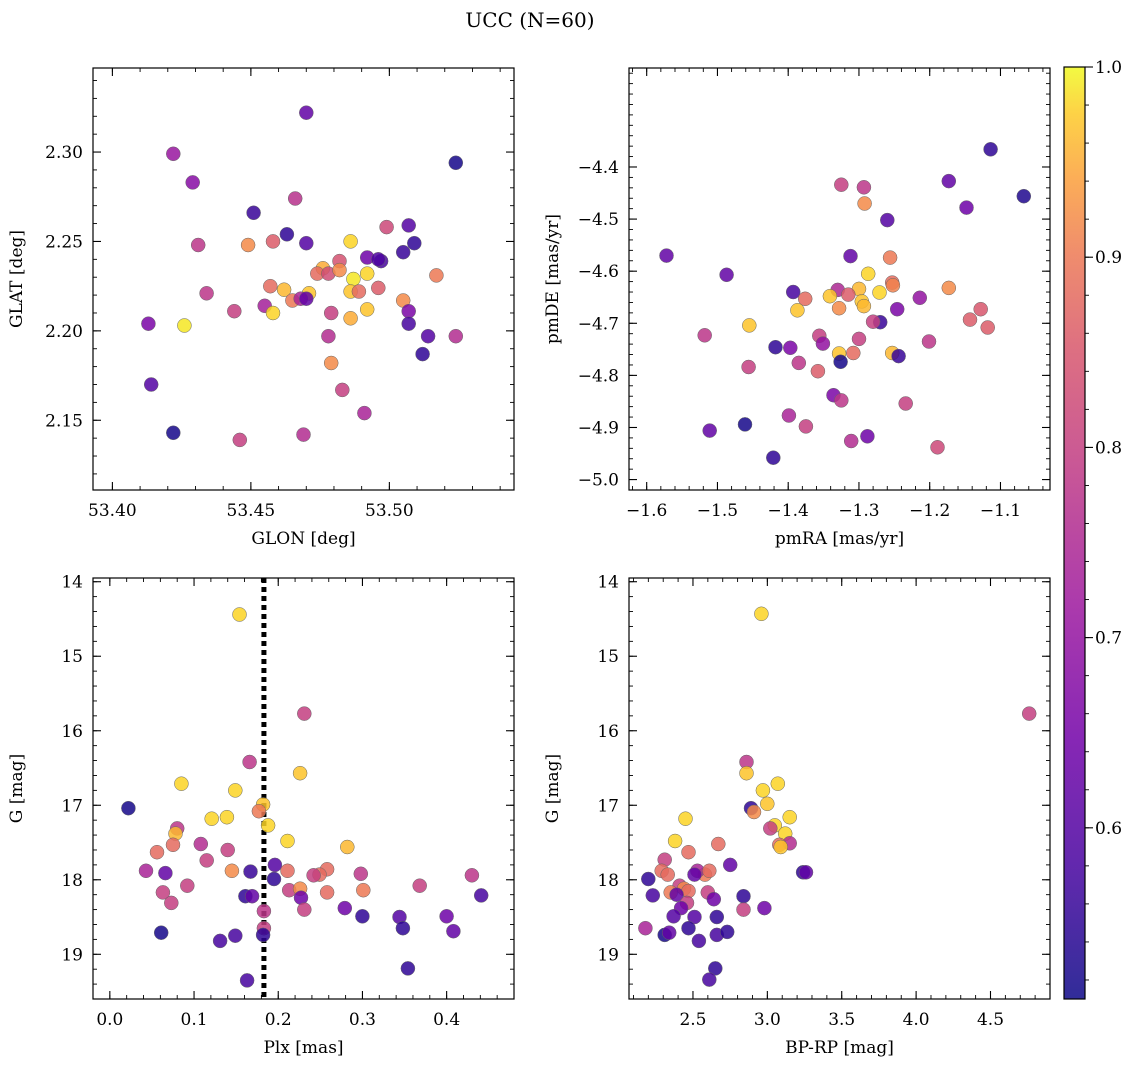  What do you see at coordinates (608, 583) in the screenshot?
I see `y-tick-label: 14` at bounding box center [608, 583].